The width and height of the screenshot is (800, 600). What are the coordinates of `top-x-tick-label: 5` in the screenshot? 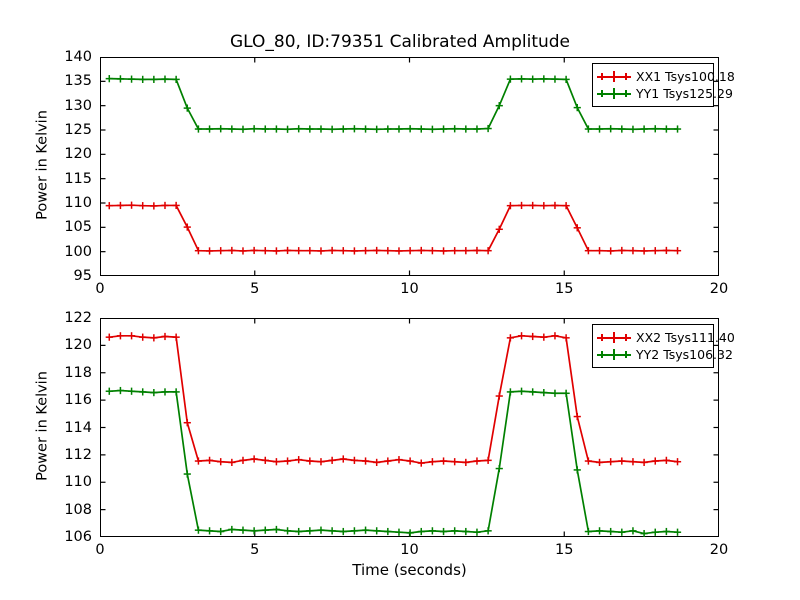 It's located at (255, 289).